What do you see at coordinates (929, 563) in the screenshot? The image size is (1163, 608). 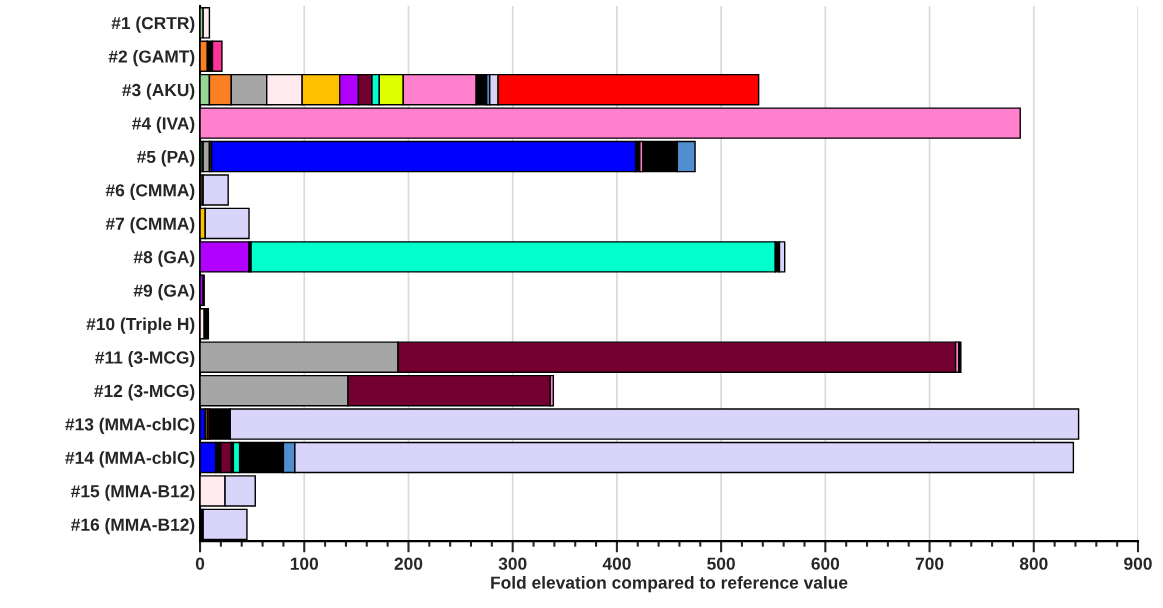 I see `x-tick-label: 700` at bounding box center [929, 563].